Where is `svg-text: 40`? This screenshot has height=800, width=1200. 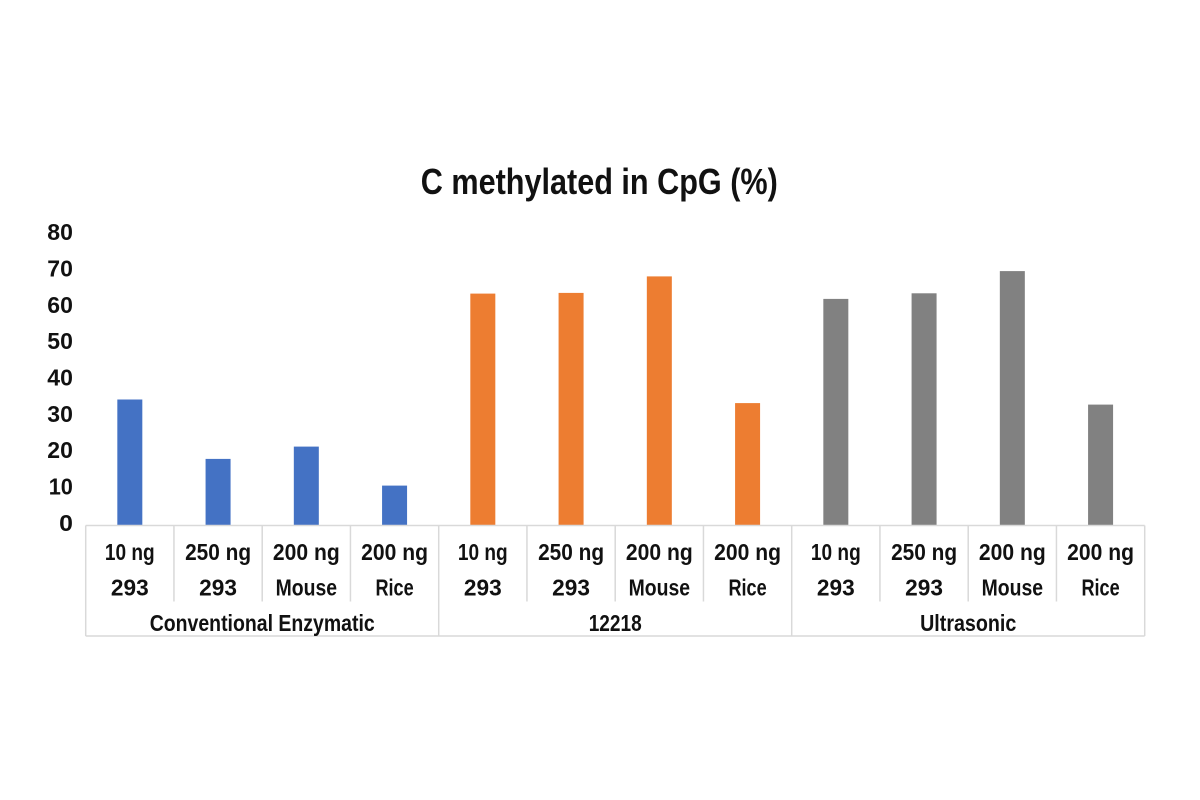
svg-text: 40 is located at coordinates (60, 378).